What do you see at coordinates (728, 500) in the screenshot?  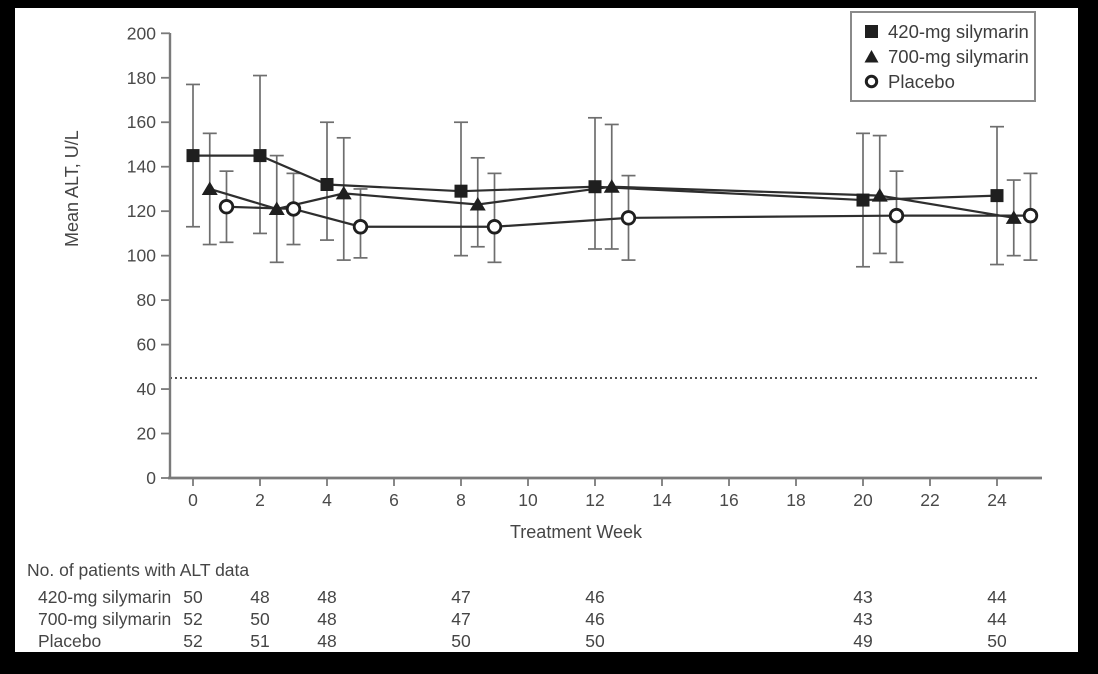 I see `x-tick-label: 16` at bounding box center [728, 500].